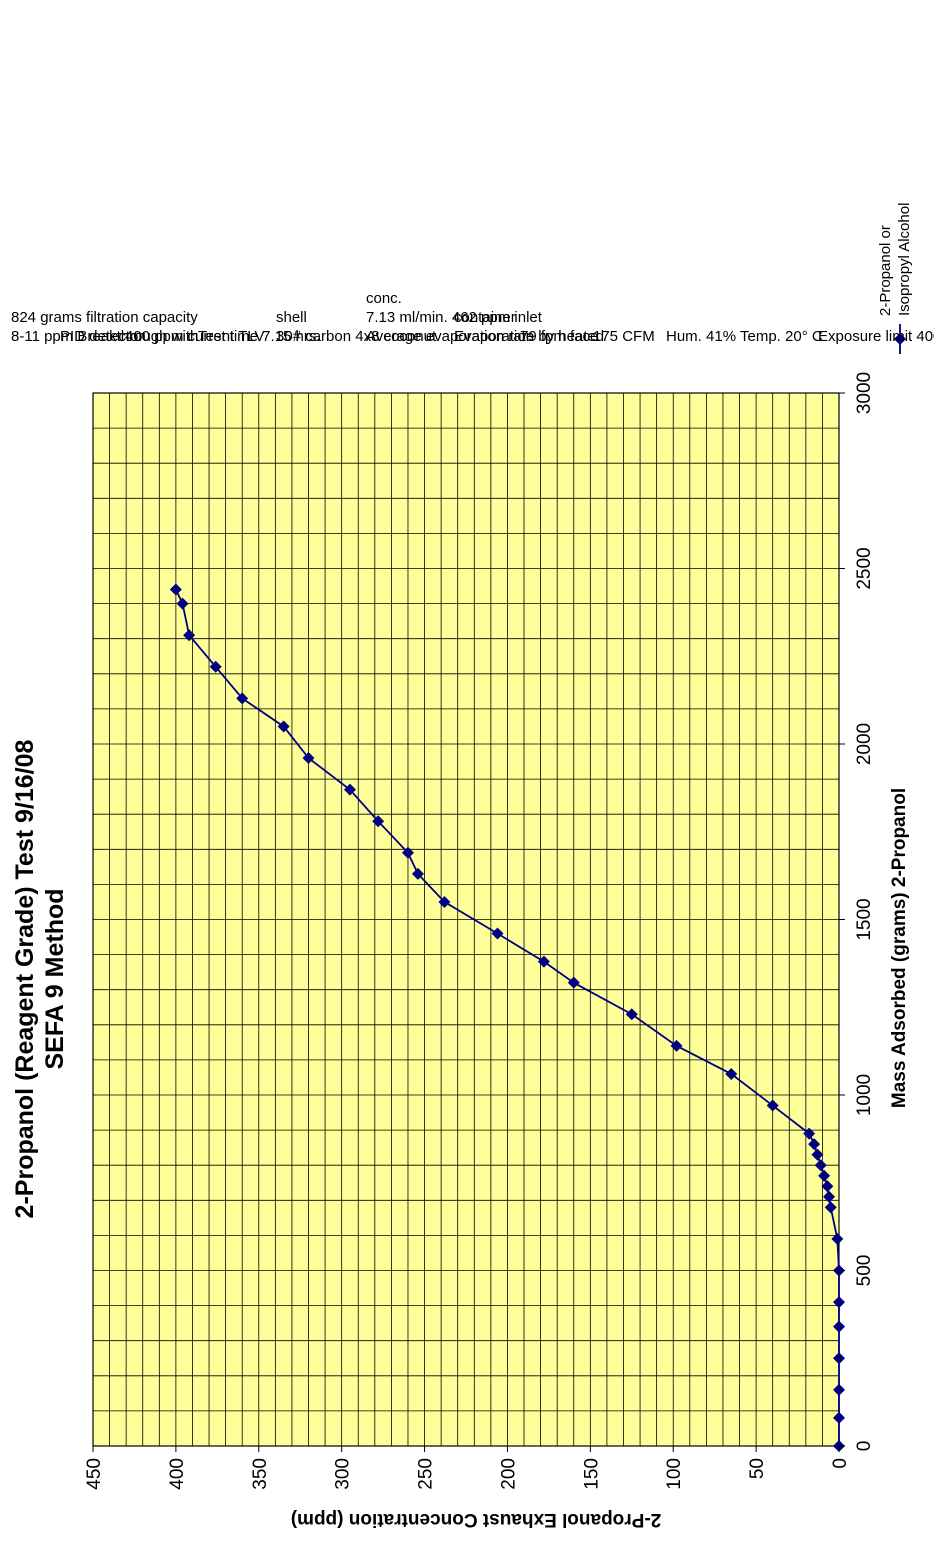  I want to click on note-line: Exposure limit 400 ppm, so click(876, 336).